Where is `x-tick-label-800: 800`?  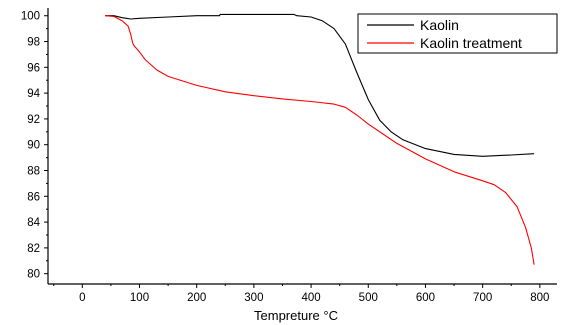
x-tick-label-800: 800 is located at coordinates (539, 298).